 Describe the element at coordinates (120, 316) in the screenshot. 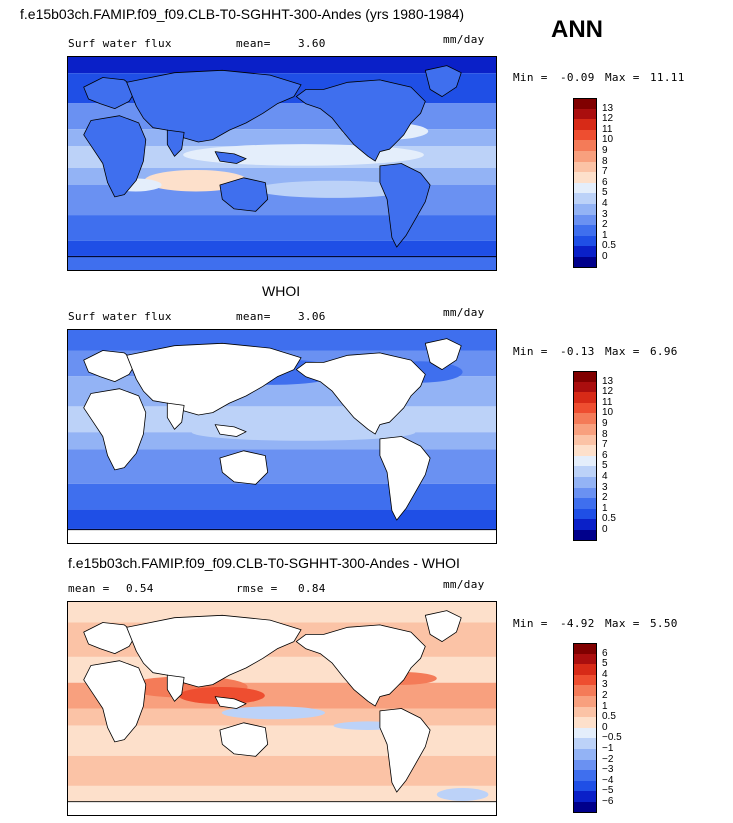

I see `panel2-field-label: Surf water flux` at that location.